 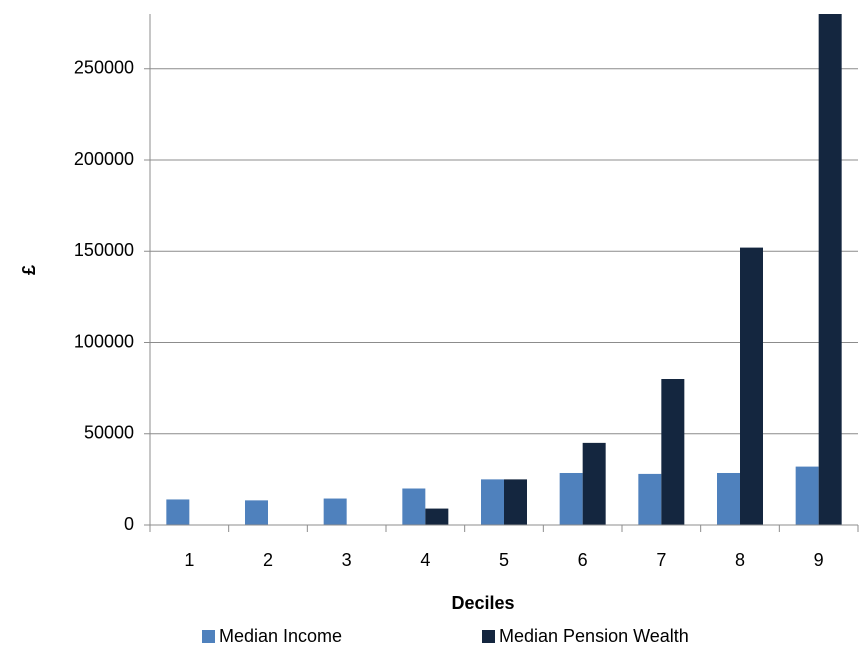 What do you see at coordinates (129, 524) in the screenshot?
I see `y-tick-label: 0` at bounding box center [129, 524].